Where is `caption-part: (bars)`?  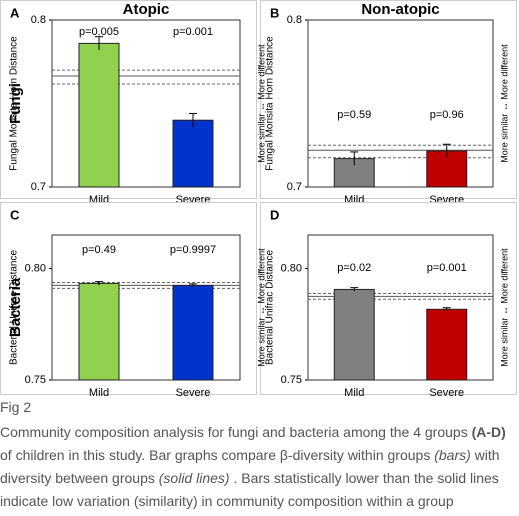 caption-part: (bars) is located at coordinates (452, 455).